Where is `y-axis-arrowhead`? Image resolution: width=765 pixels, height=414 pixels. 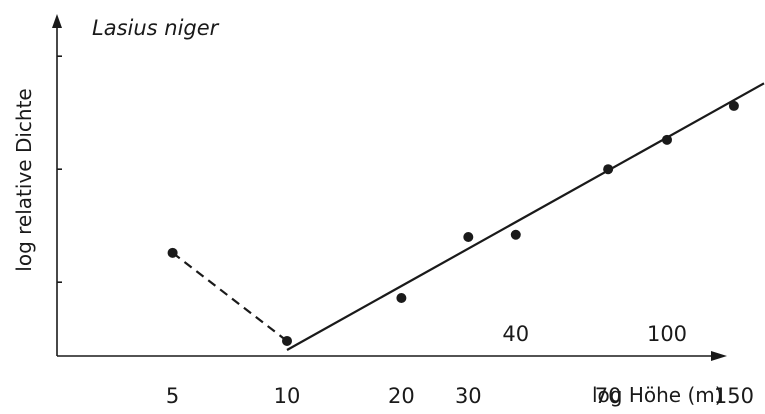
y-axis-arrowhead is located at coordinates (57, 21).